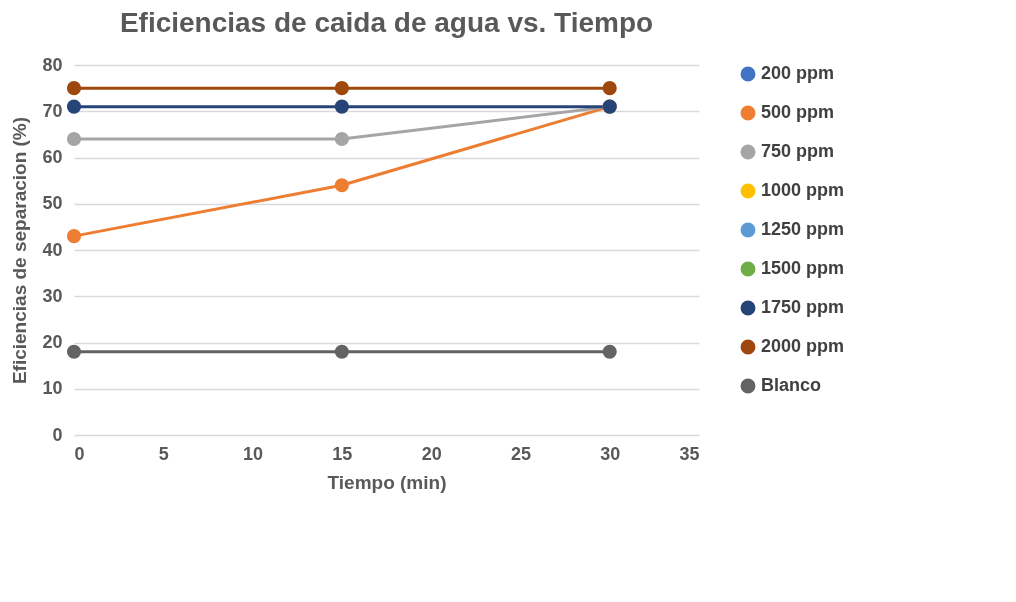 The width and height of the screenshot is (1016, 602). What do you see at coordinates (163, 453) in the screenshot?
I see `x-tick-label: 5` at bounding box center [163, 453].